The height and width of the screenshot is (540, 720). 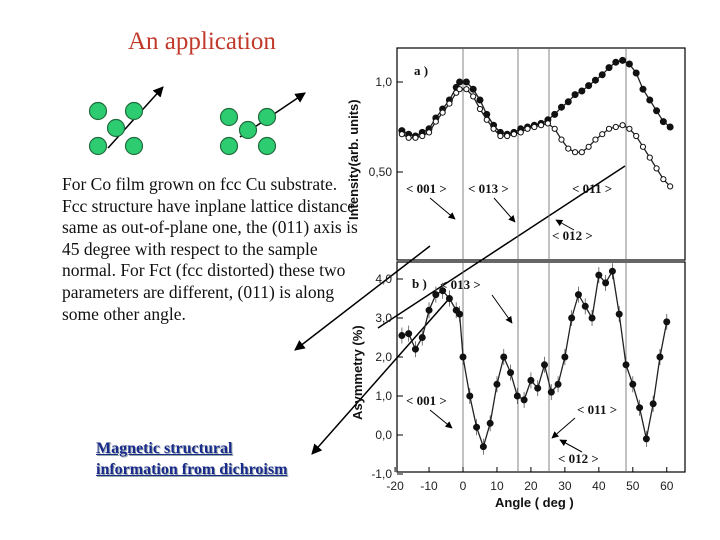 I want to click on slide-title: An application, so click(x=202, y=41).